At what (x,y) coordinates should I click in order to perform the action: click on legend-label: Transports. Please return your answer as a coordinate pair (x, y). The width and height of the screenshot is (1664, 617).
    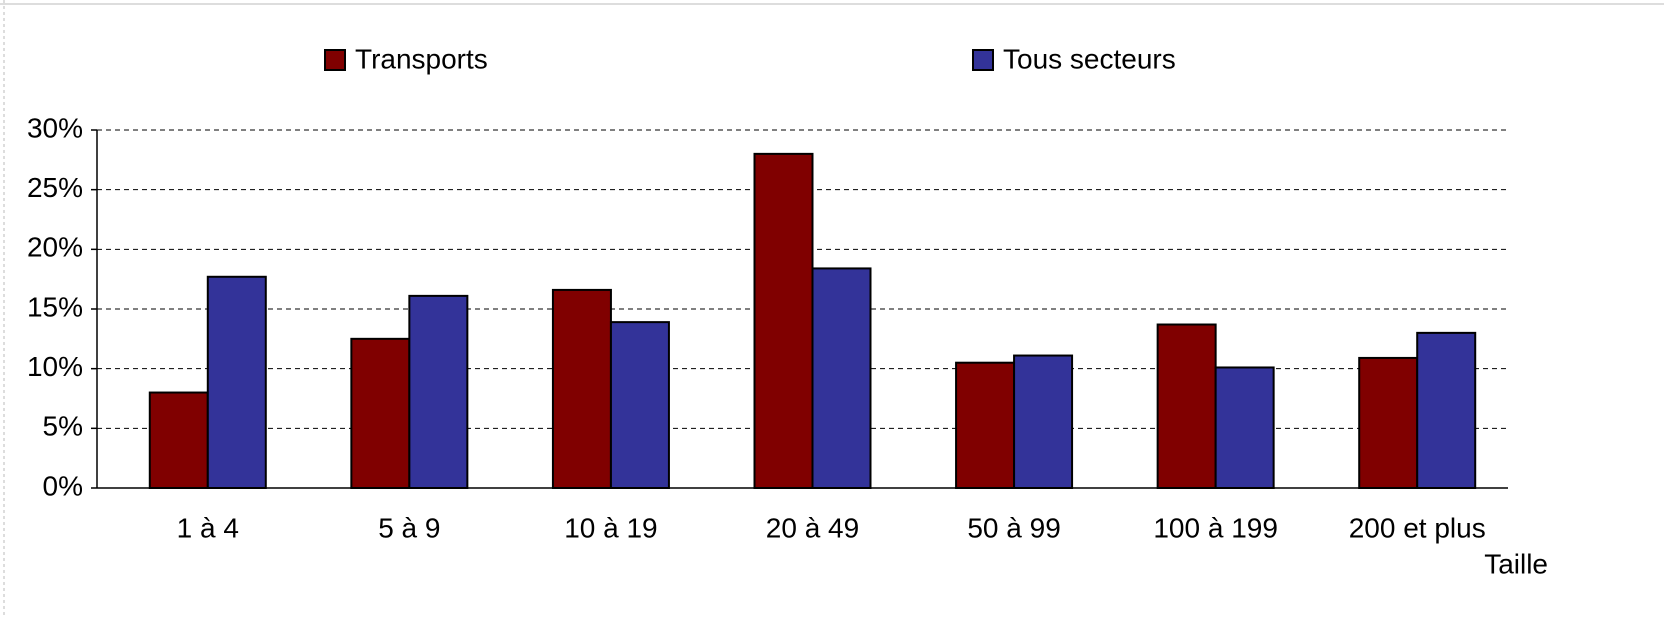
    Looking at the image, I should click on (421, 58).